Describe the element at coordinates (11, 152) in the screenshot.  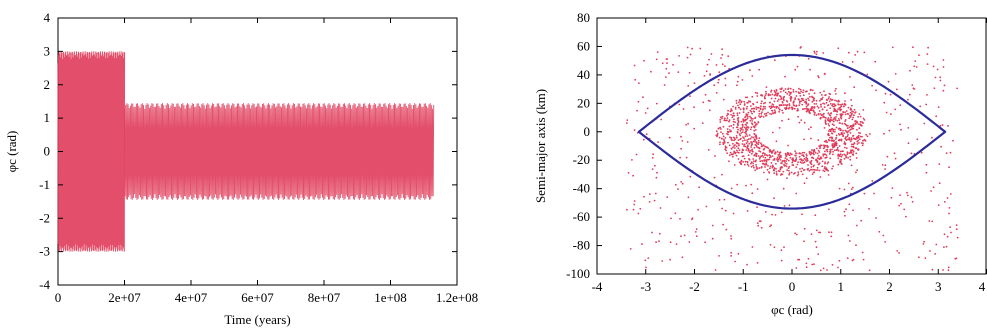
I see `y-axis-label: φc (rad)` at that location.